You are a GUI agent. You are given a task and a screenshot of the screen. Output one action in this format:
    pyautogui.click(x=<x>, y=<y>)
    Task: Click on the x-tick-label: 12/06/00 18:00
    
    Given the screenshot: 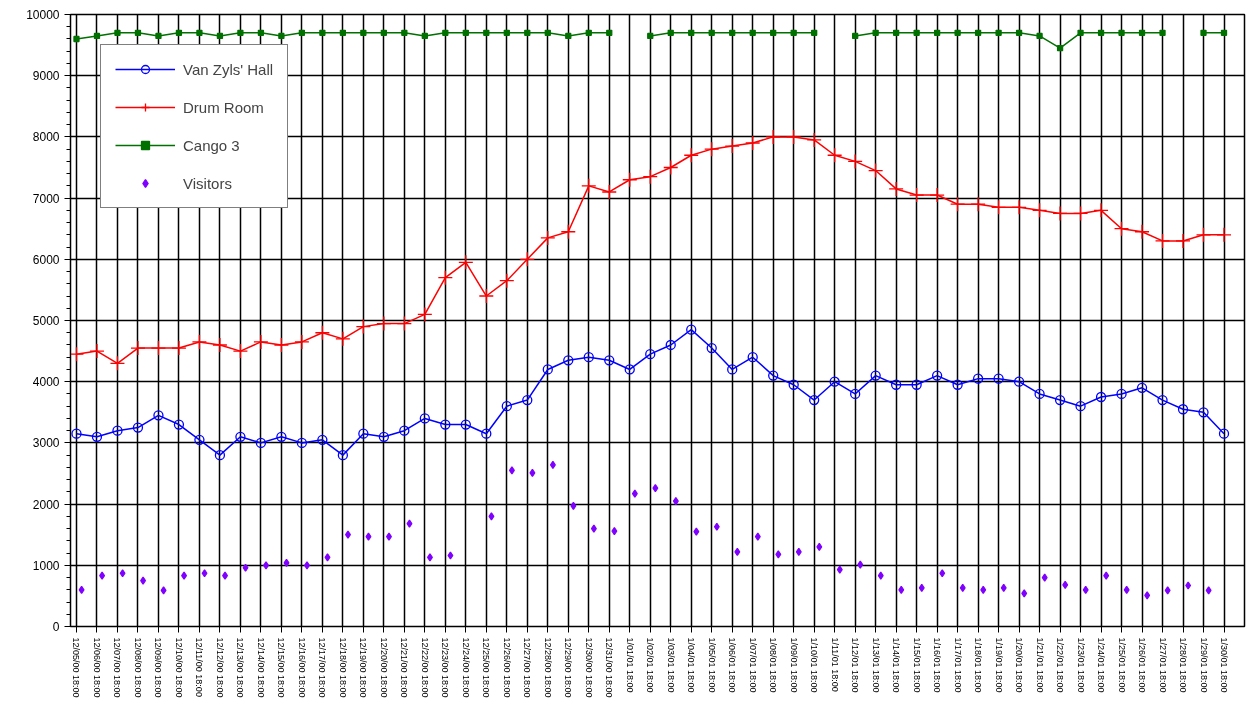 What is the action you would take?
    pyautogui.click(x=96, y=667)
    